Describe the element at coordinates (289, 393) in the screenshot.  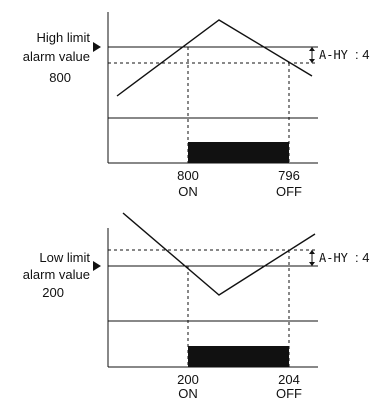
I see `low-off-text: OFF` at that location.